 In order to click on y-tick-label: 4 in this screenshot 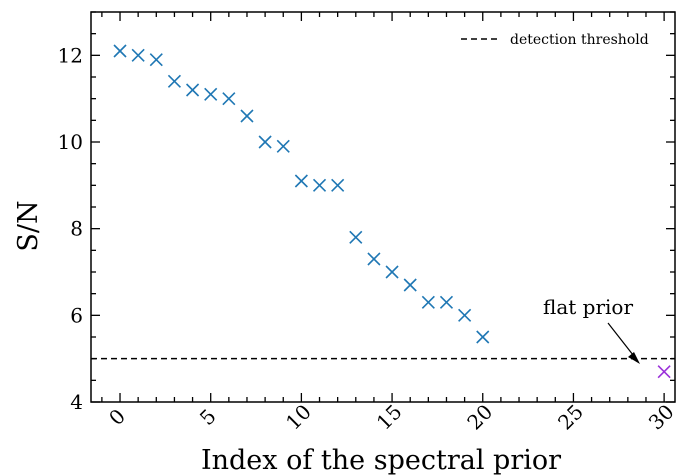, I will do `click(76, 402)`.